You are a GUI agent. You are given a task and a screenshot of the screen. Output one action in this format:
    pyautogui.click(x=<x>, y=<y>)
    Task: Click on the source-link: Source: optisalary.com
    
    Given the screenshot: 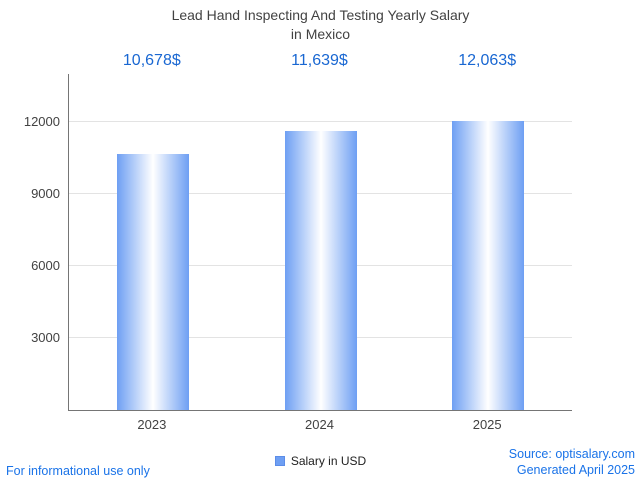 What is the action you would take?
    pyautogui.click(x=571, y=453)
    